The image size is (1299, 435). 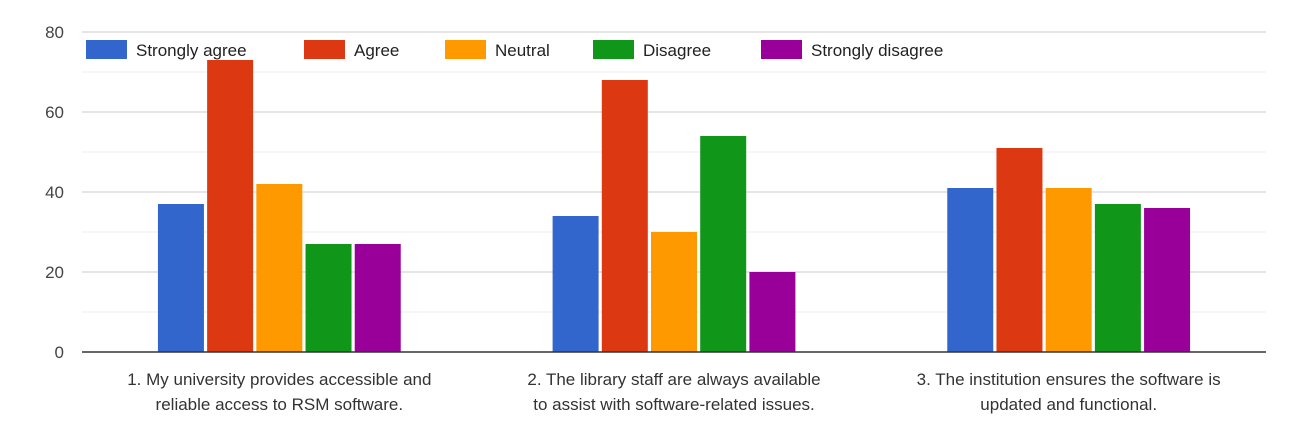 I want to click on bar: Strongly agree: 34, so click(x=575, y=284).